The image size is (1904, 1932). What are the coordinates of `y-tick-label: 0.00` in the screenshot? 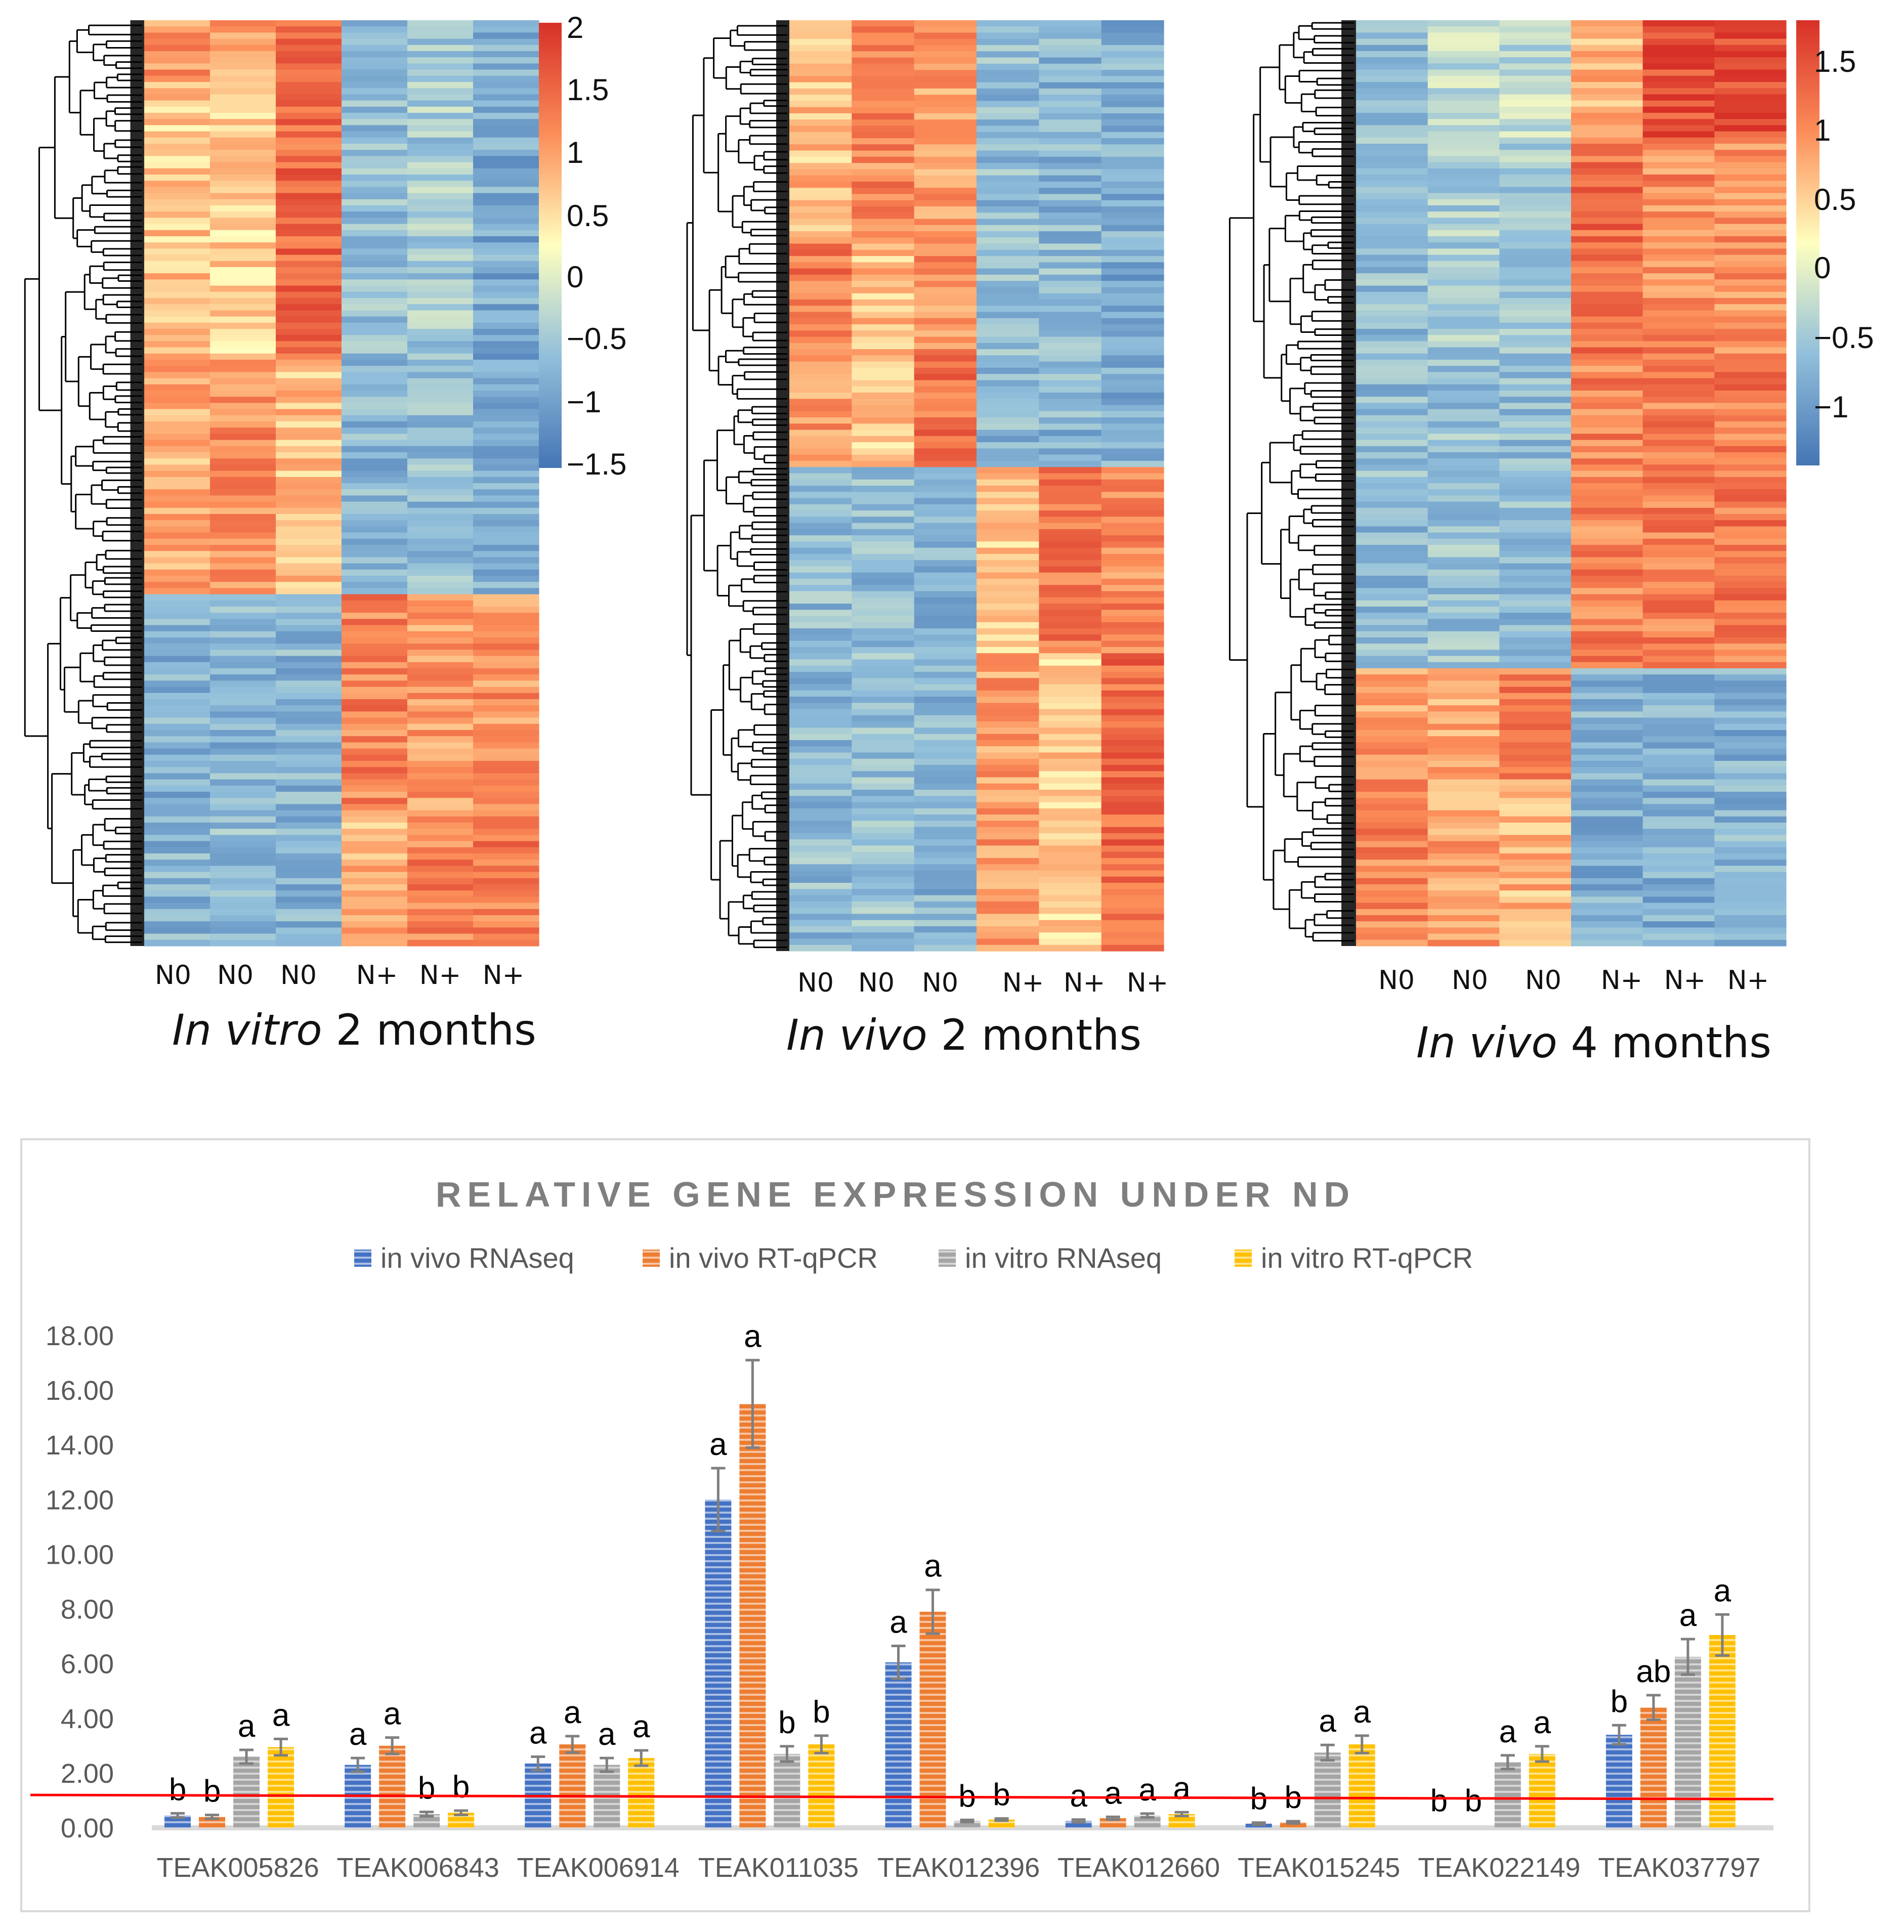 It's located at (87, 1828).